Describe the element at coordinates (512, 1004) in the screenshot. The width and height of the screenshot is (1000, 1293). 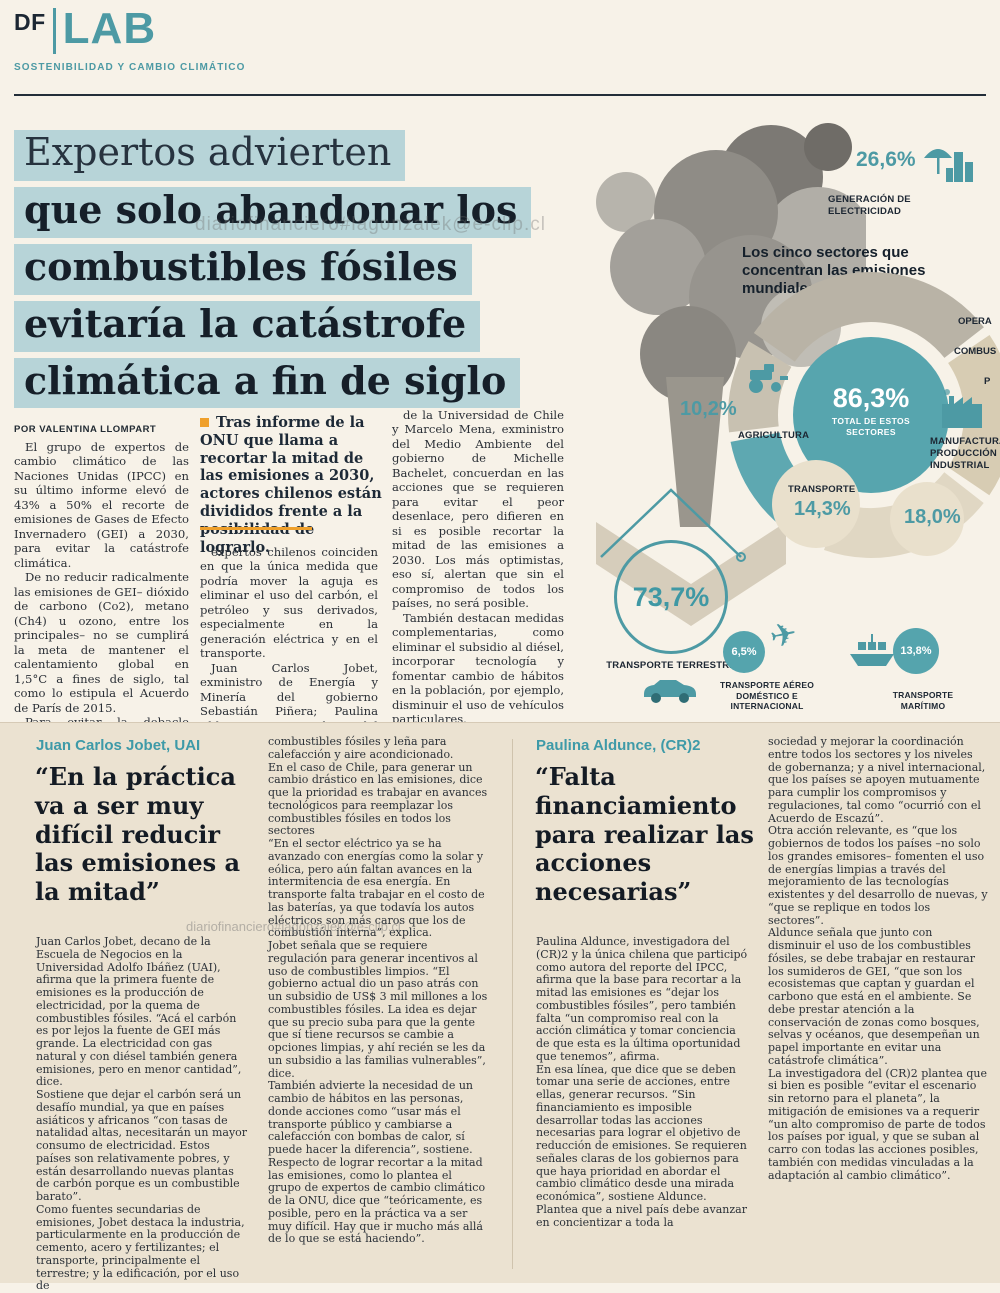
I see `panel-divider` at that location.